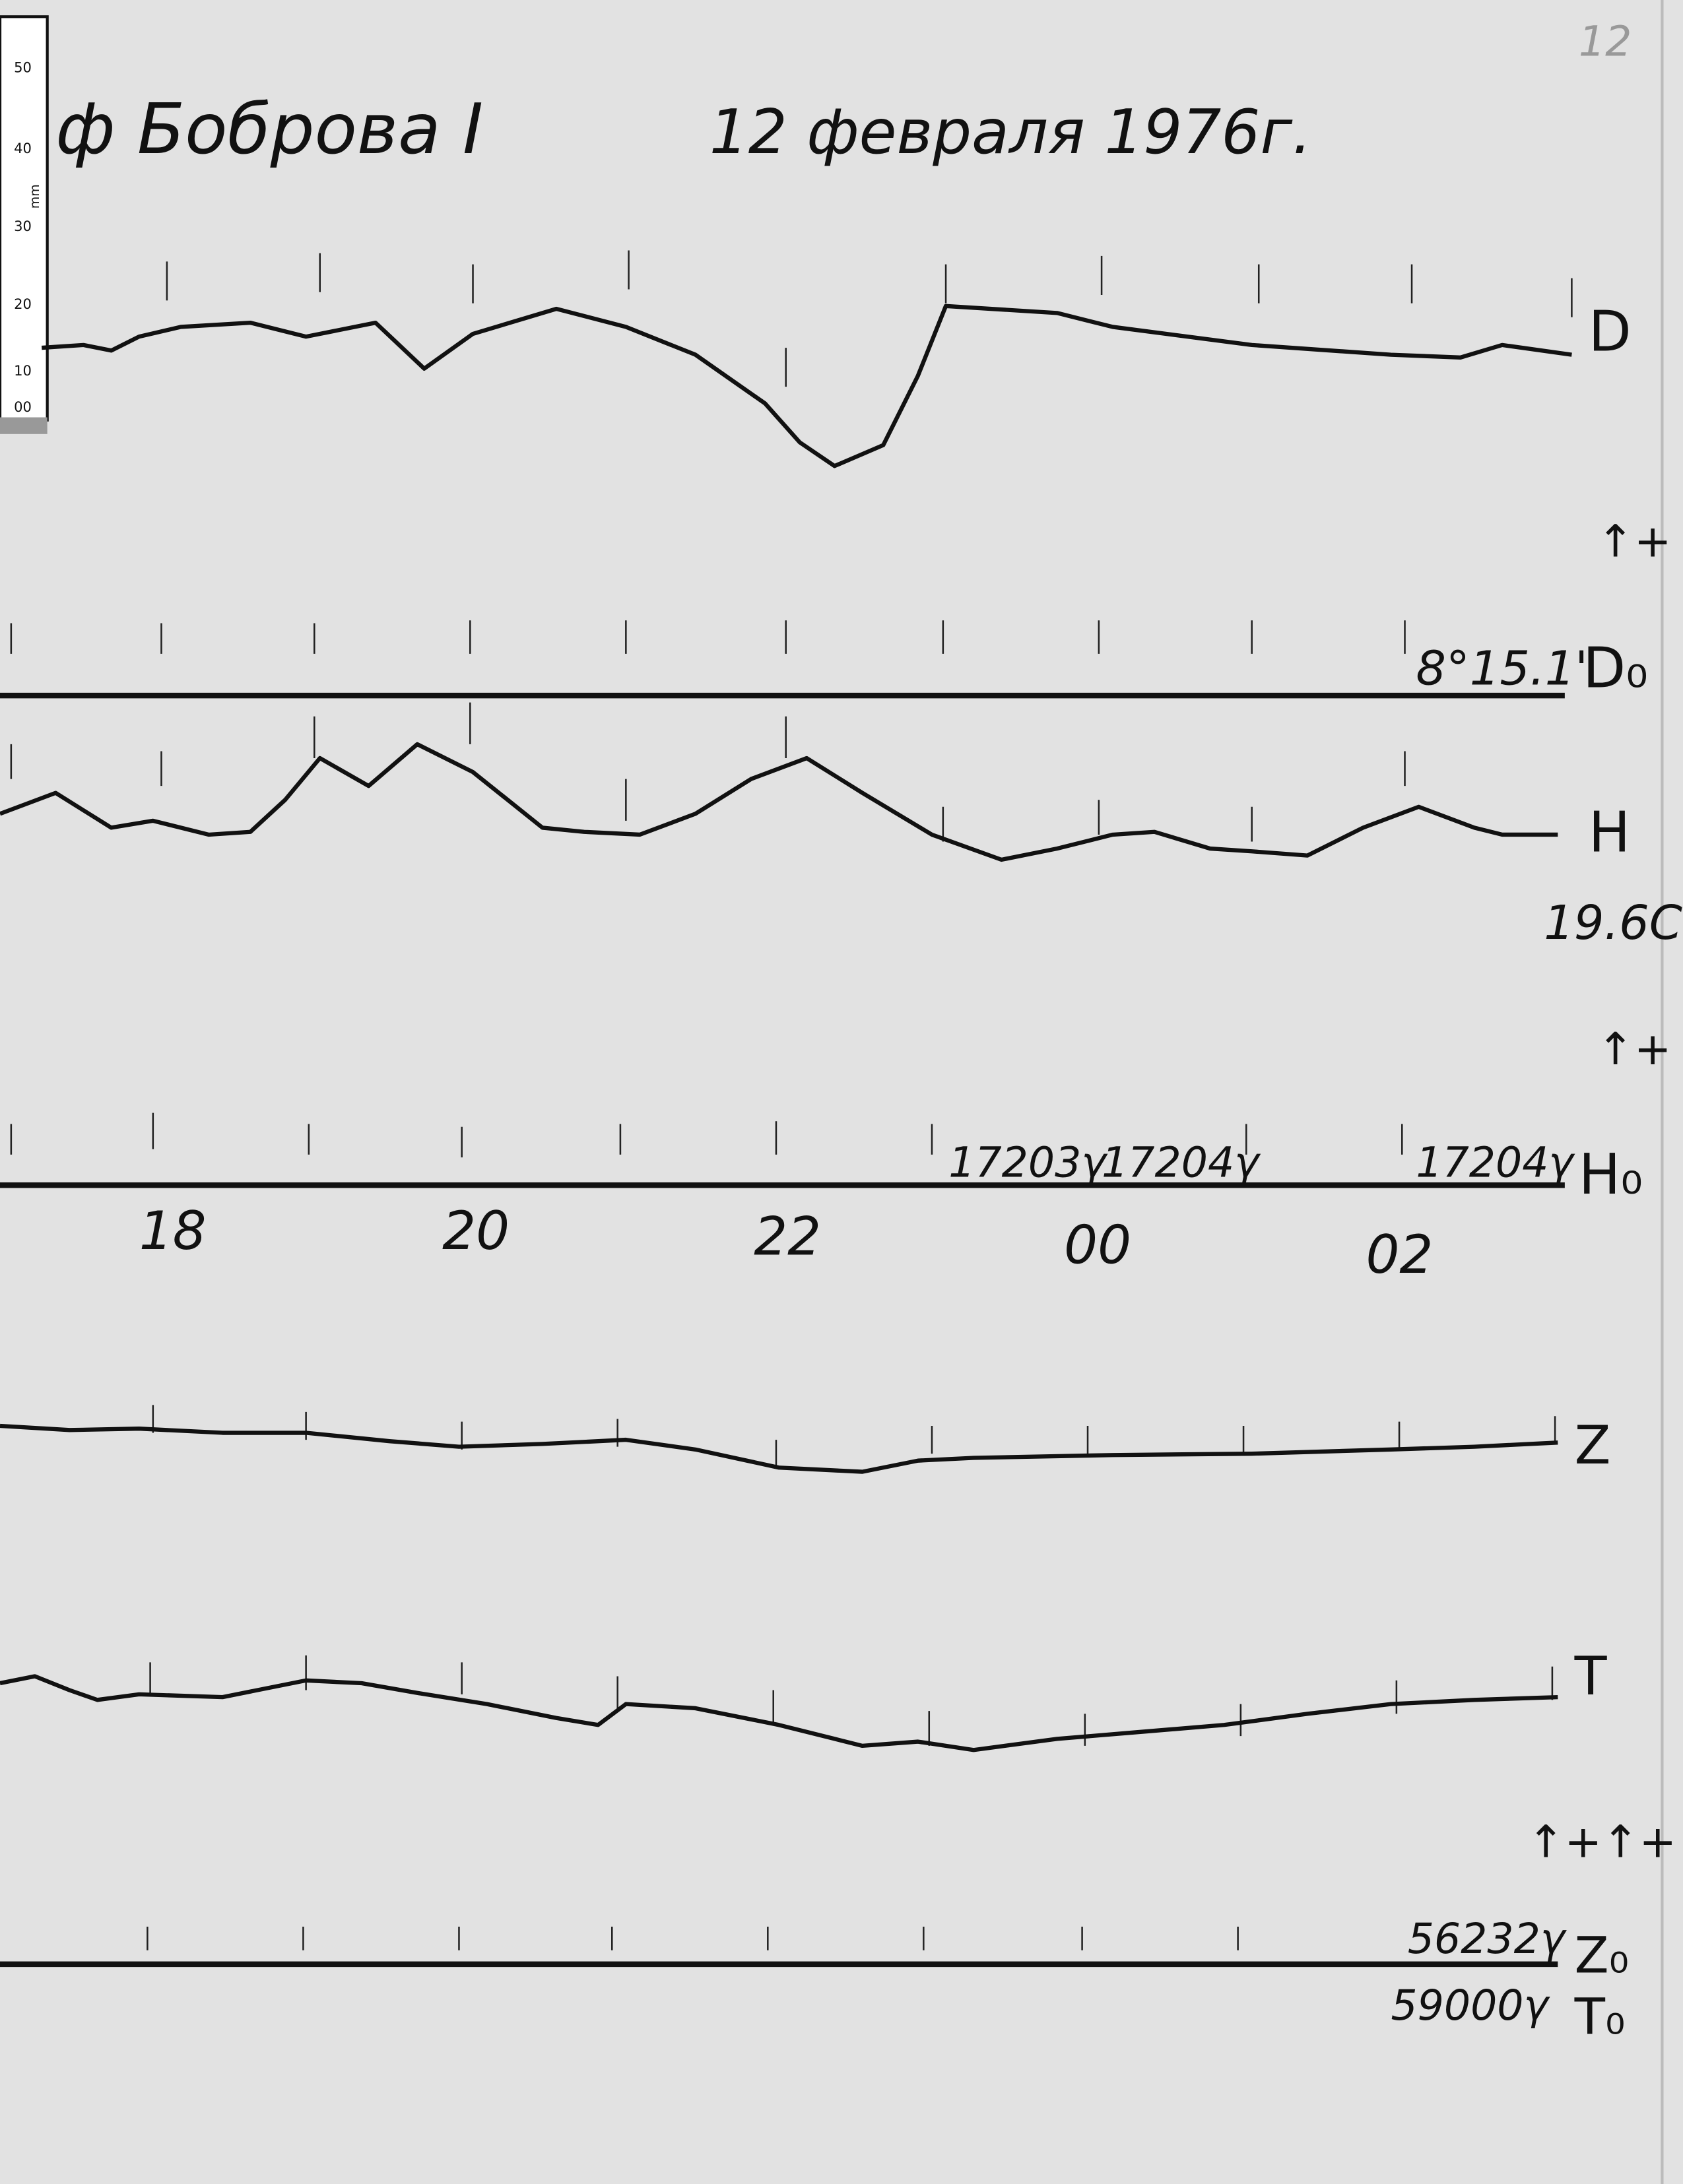 The width and height of the screenshot is (1683, 2184). What do you see at coordinates (269, 129) in the screenshot?
I see `title: ф Боброва I` at bounding box center [269, 129].